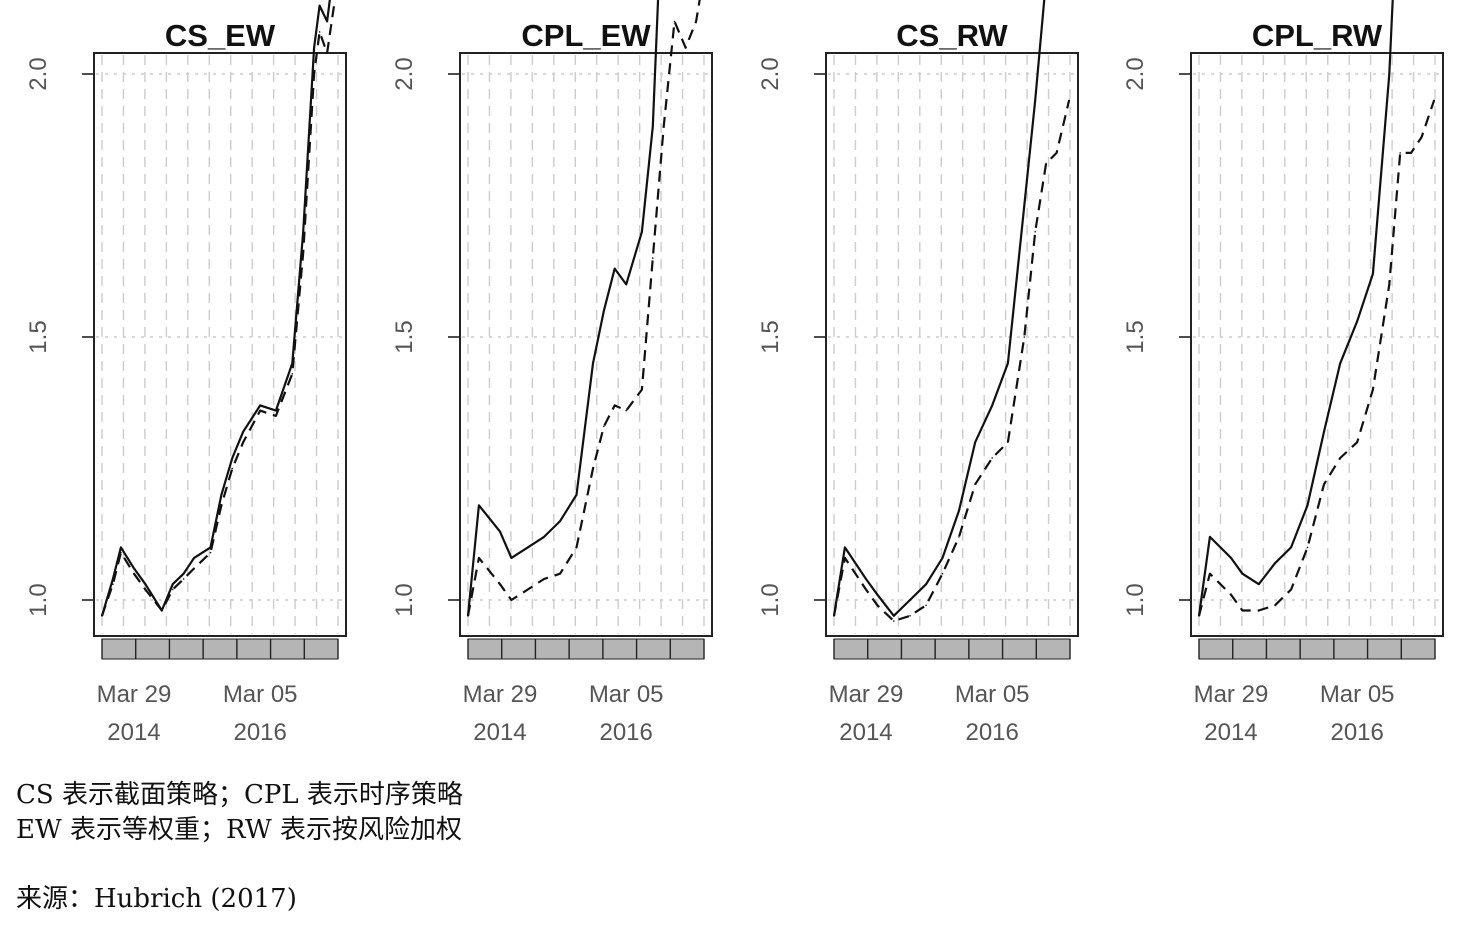 The image size is (1469, 929). Describe the element at coordinates (239, 795) in the screenshot. I see `legend-note-strategy: CS 表示截面策略；CPL 表示时序策略` at that location.